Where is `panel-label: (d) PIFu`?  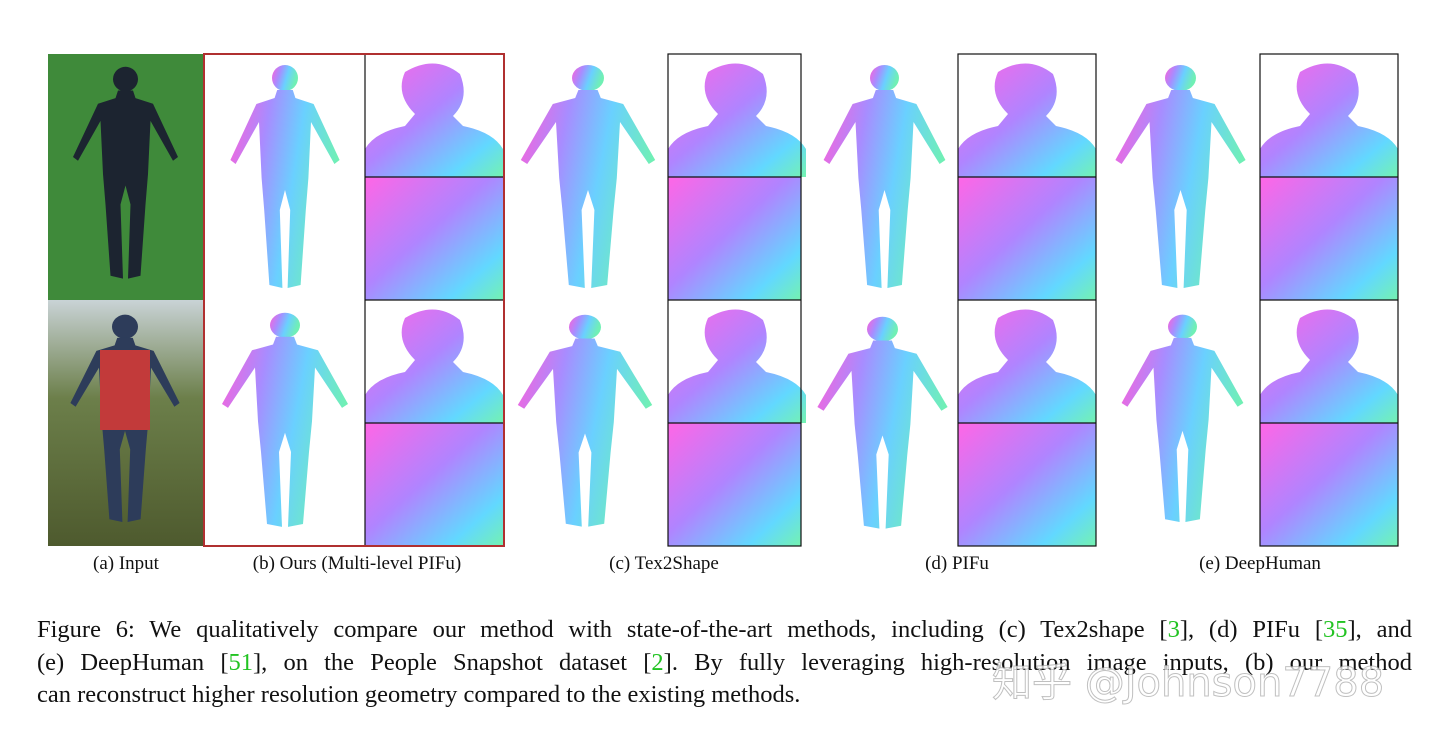
panel-label: (d) PIFu is located at coordinates (957, 563).